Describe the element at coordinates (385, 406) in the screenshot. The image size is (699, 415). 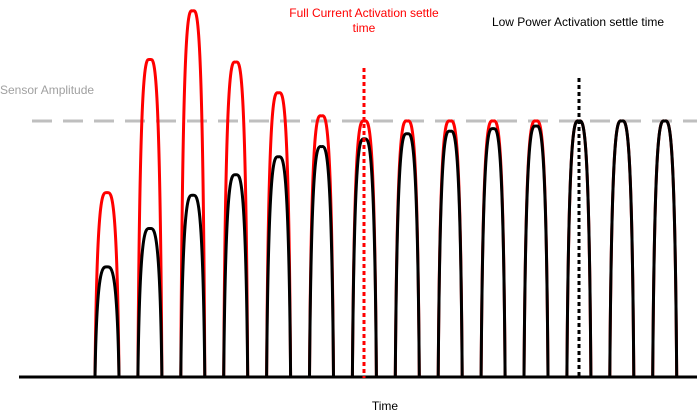
I see `x-axis-label: Time` at that location.